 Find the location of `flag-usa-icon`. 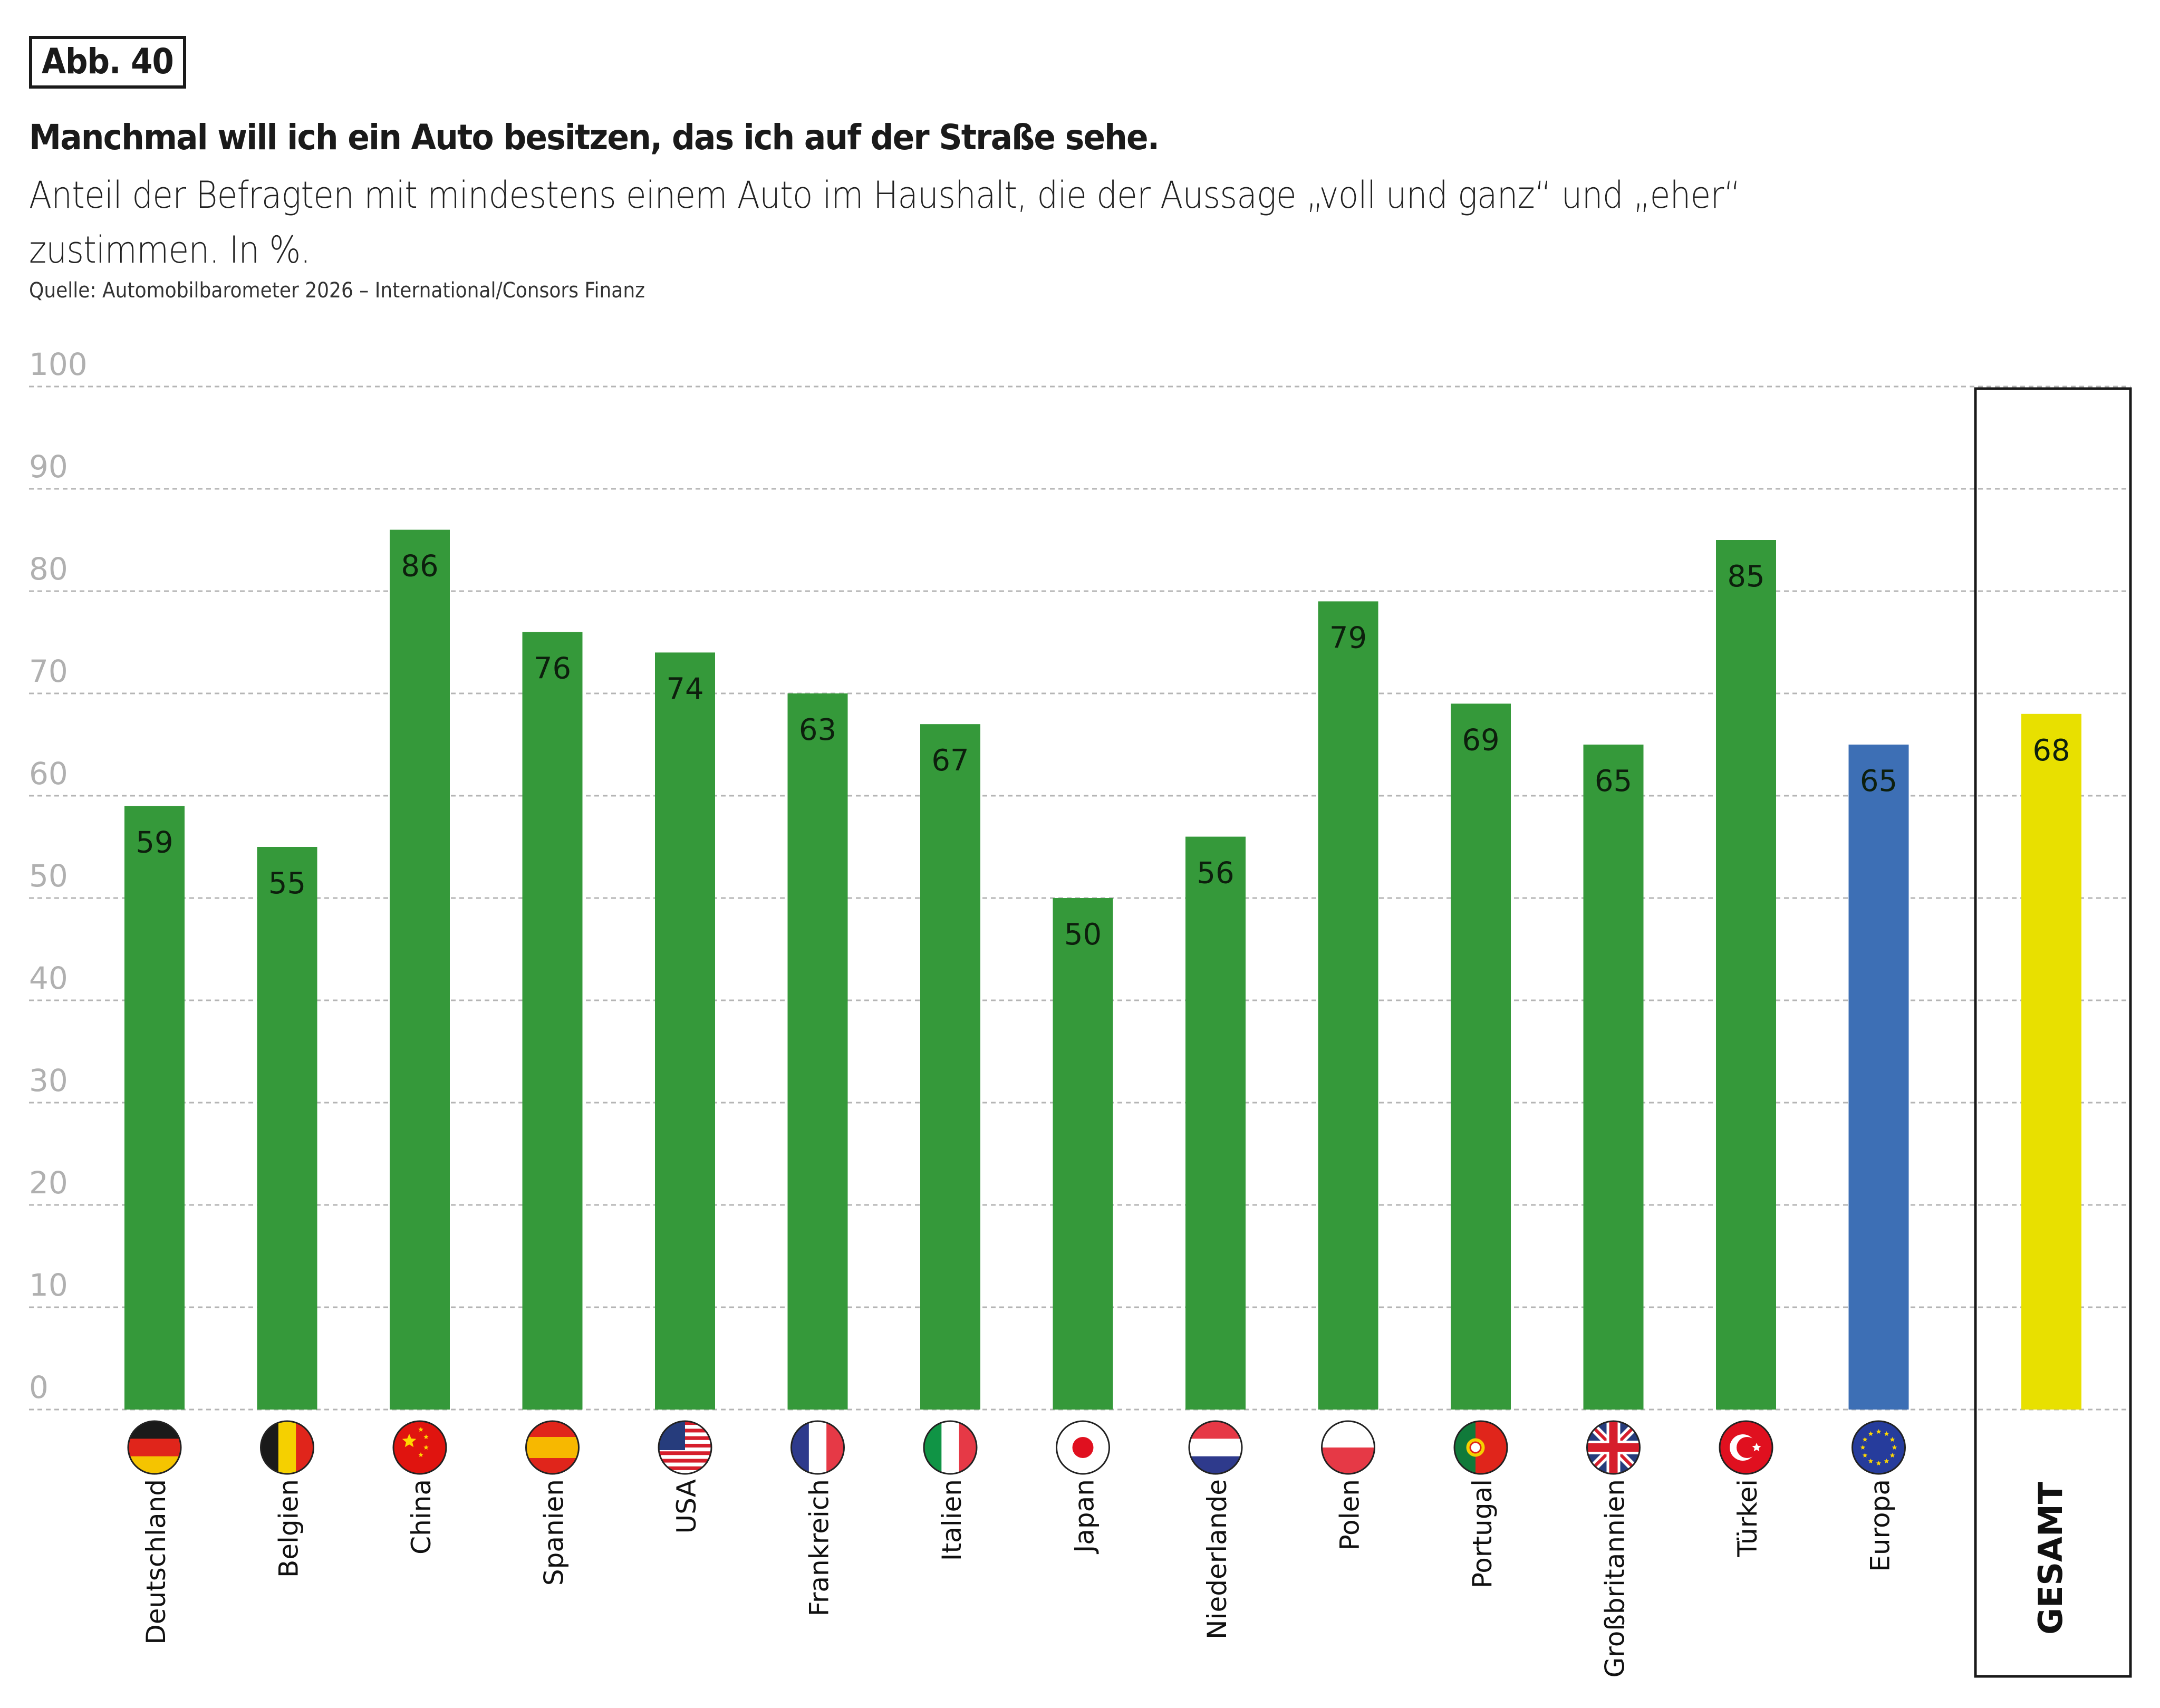

flag-usa-icon is located at coordinates (685, 1448).